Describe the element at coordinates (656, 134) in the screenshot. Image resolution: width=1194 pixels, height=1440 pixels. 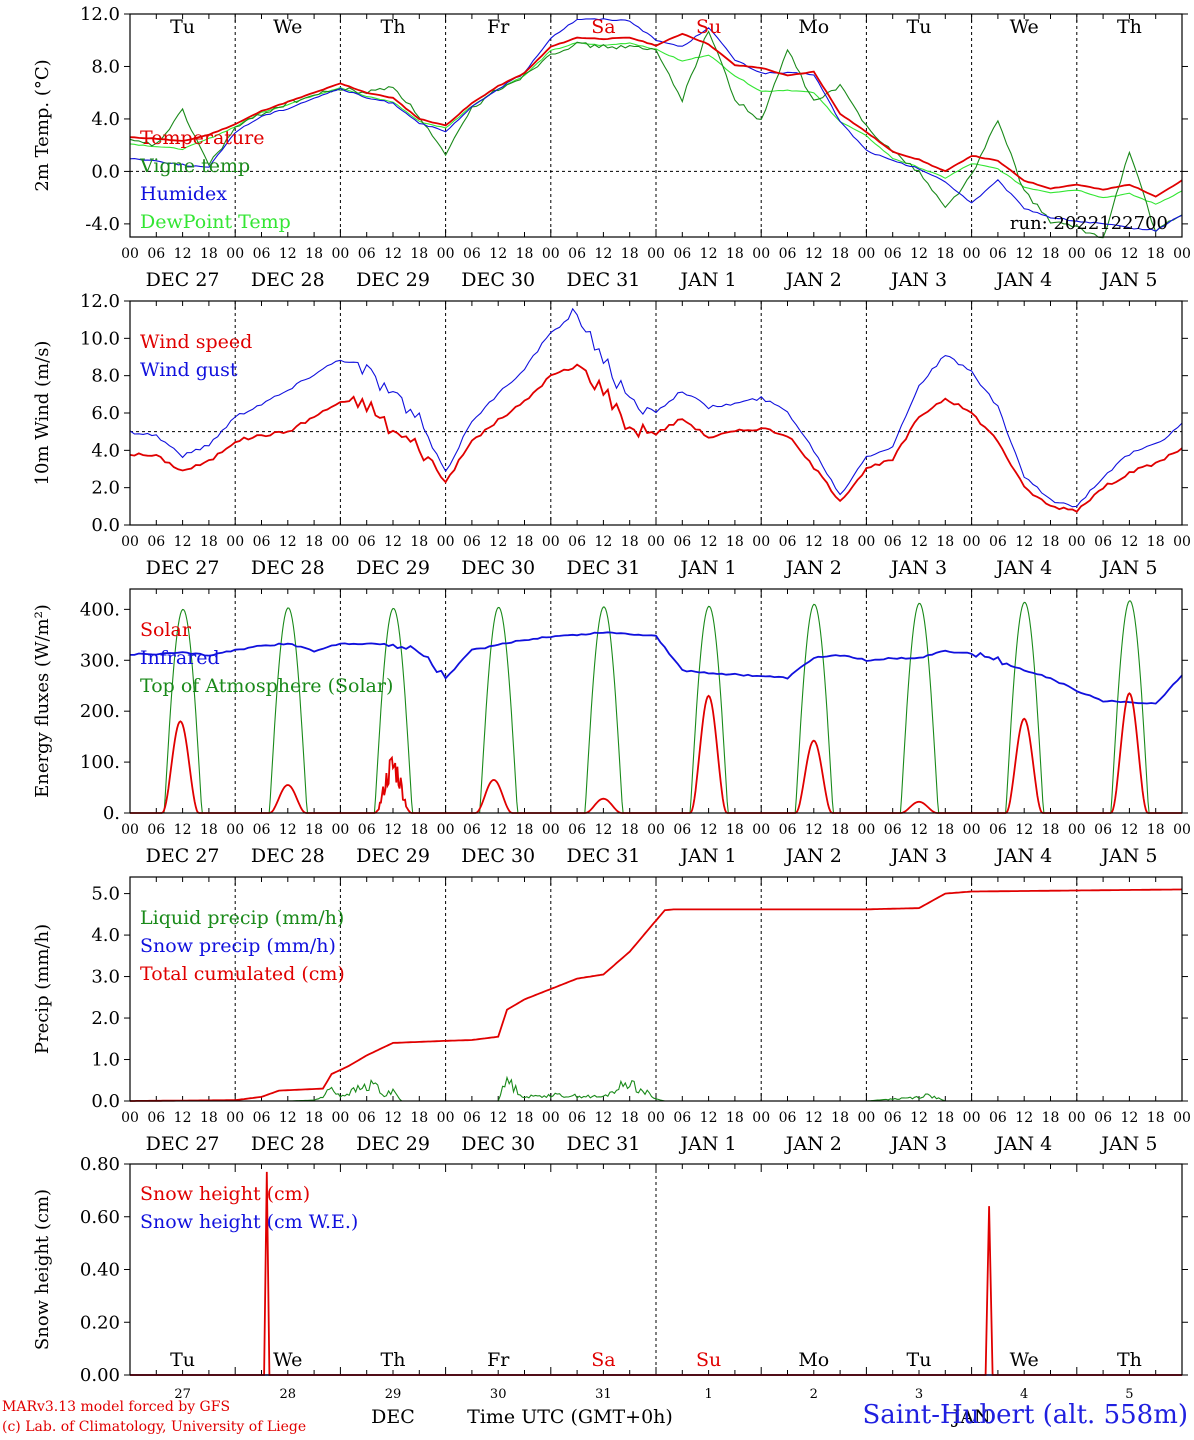
I see `series-vigne-temp-line` at that location.